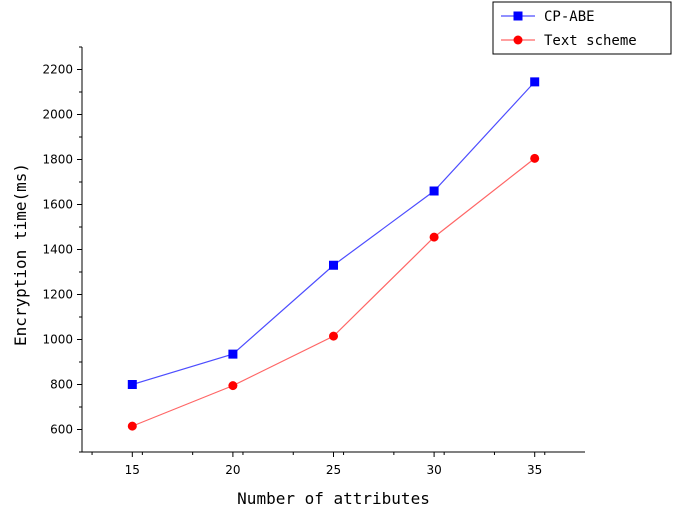 This screenshot has height=512, width=676. What do you see at coordinates (57, 70) in the screenshot?
I see `y-tick-label: 2200` at bounding box center [57, 70].